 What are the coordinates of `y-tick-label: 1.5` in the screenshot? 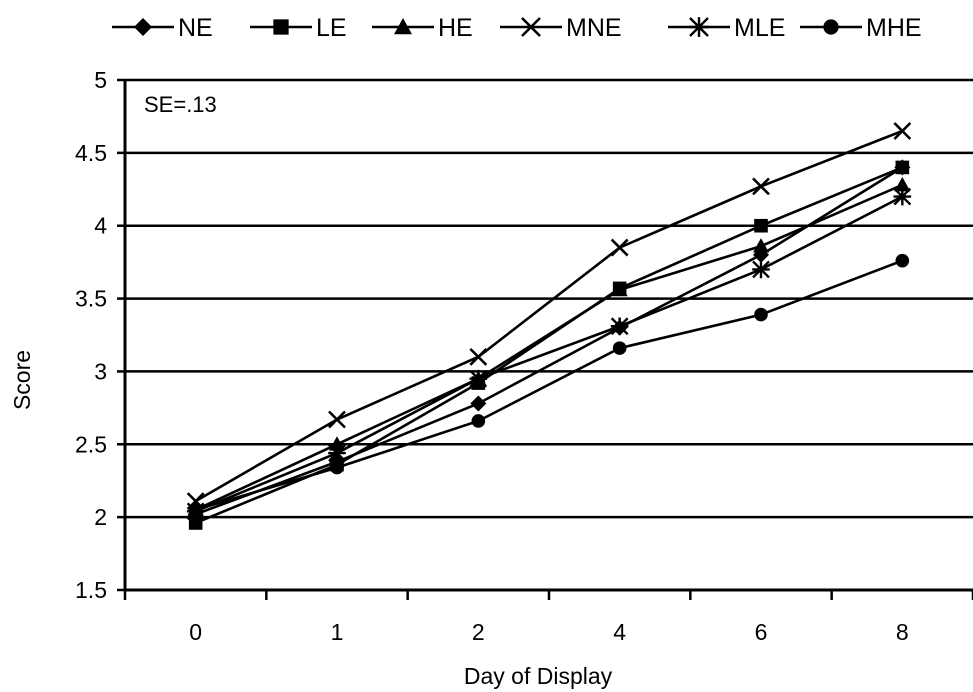 It's located at (91, 590).